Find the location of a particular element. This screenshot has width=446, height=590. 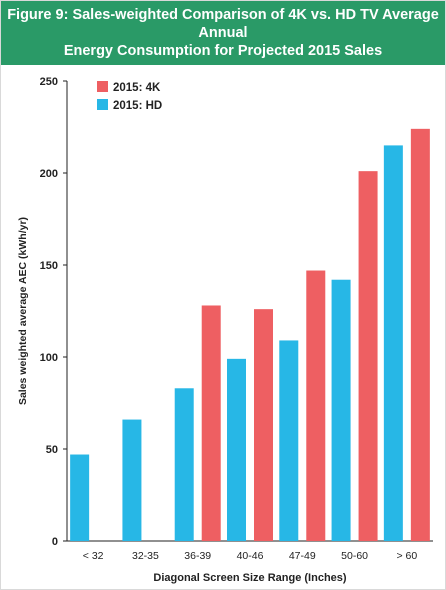

x-tick-label: 40-46 is located at coordinates (250, 556).